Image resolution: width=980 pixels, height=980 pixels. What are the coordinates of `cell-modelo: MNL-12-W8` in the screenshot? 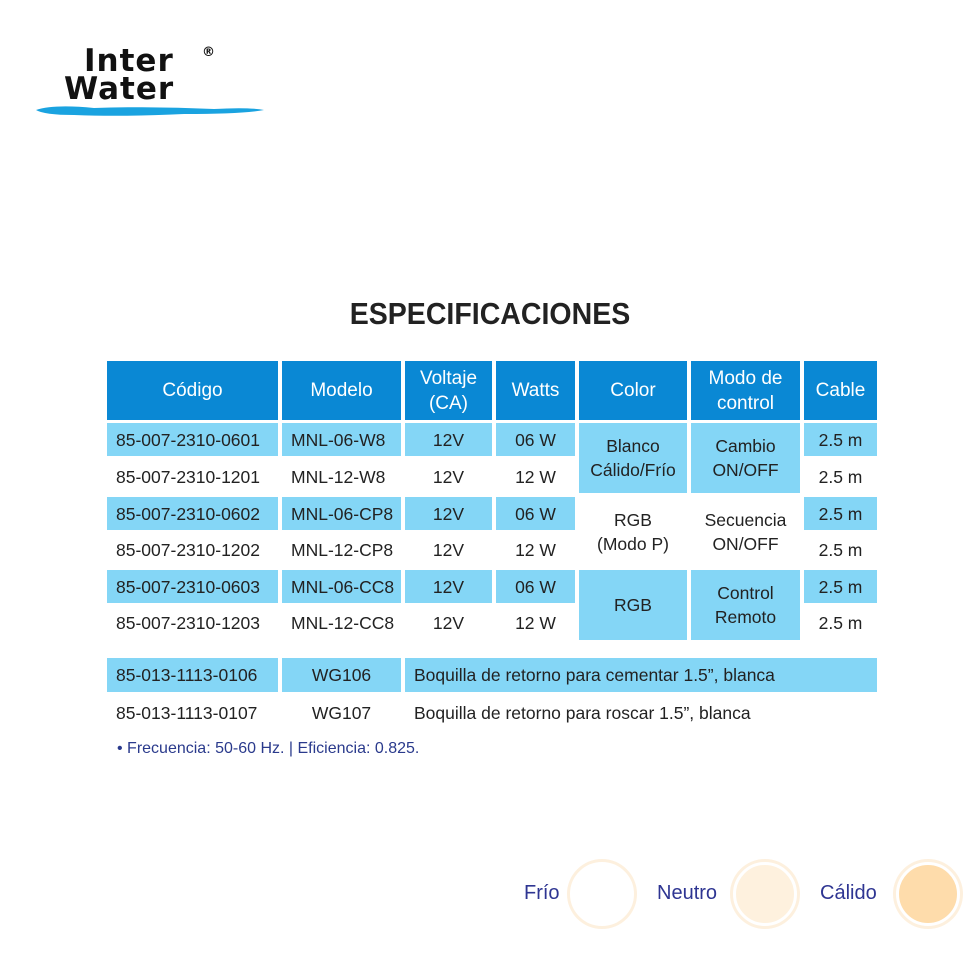 It's located at (338, 476).